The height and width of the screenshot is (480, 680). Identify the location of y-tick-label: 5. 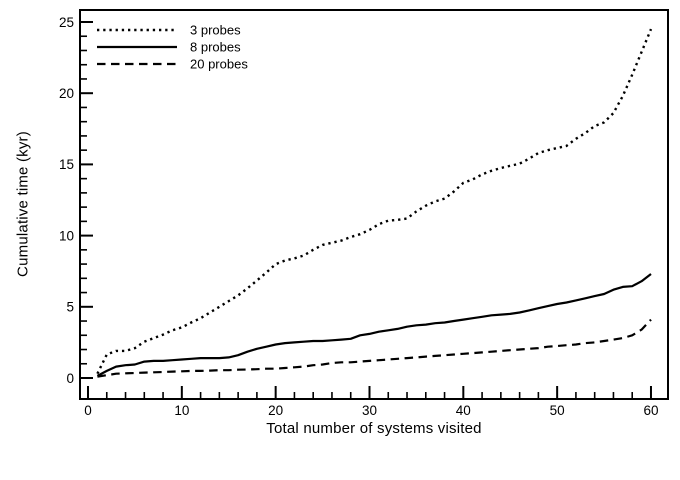
(70, 307).